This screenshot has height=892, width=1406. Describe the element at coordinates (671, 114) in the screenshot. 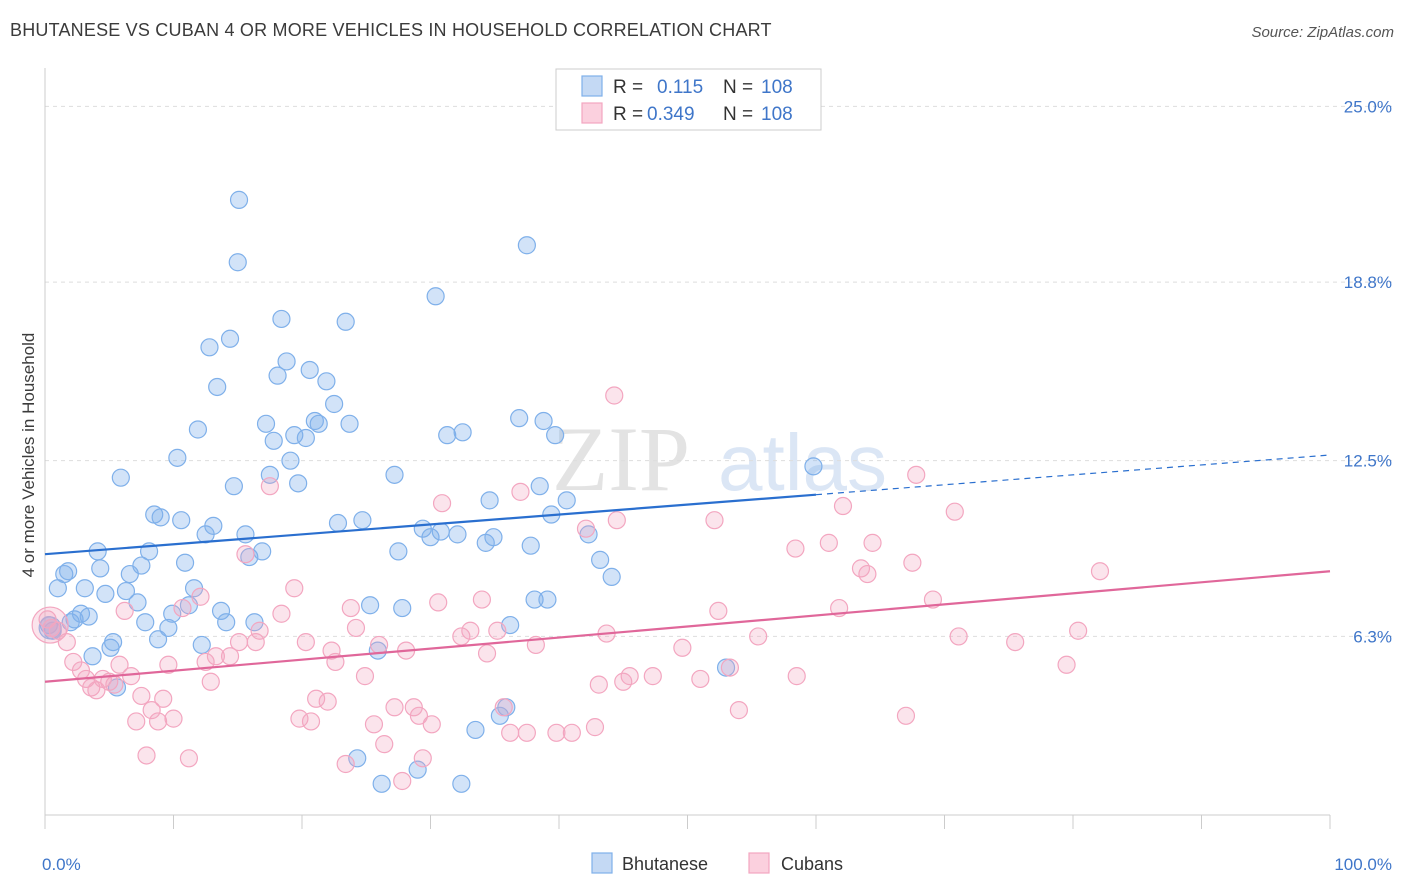

I see `legend-r-value: 0.349` at that location.